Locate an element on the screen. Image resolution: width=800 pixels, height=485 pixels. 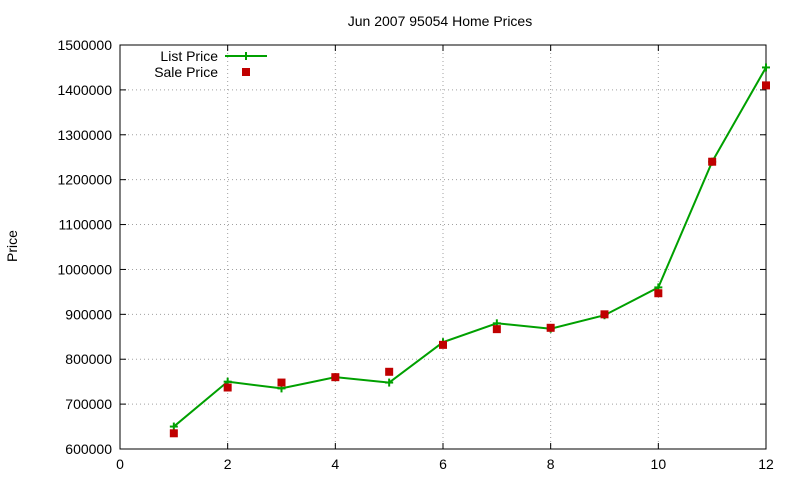
x-tick-label: 0 is located at coordinates (120, 464).